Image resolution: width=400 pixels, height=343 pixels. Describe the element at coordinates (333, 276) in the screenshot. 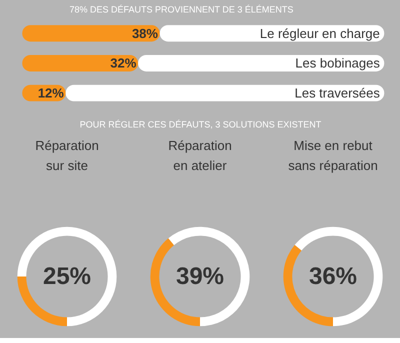

I see `text: 36%` at that location.